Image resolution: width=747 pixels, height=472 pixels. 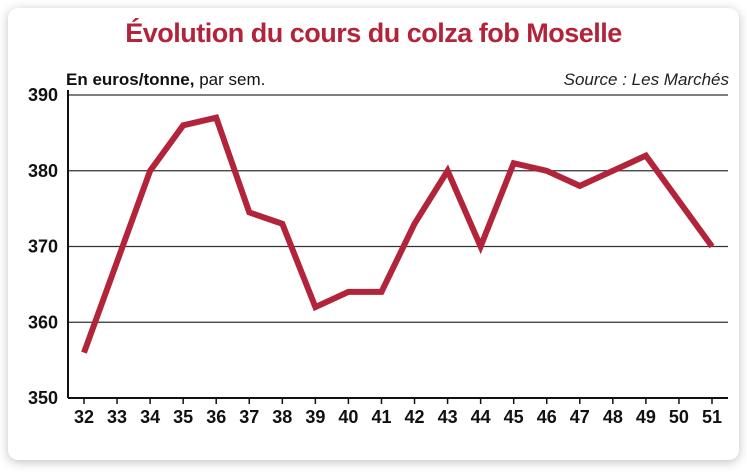 I want to click on x-tick-label: 51, so click(x=712, y=417).